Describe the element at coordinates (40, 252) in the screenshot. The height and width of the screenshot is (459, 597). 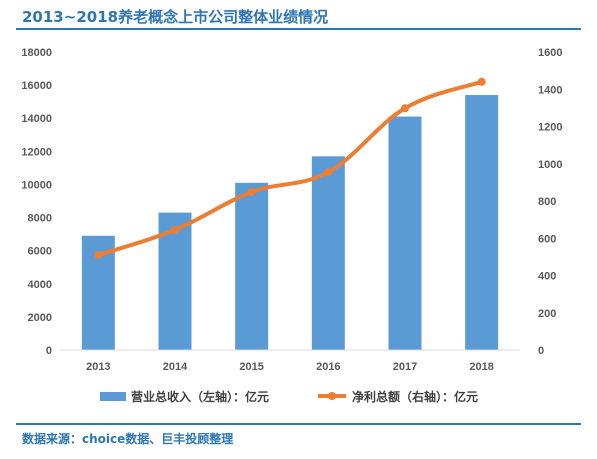
I see `left-tick-label: 6000` at that location.